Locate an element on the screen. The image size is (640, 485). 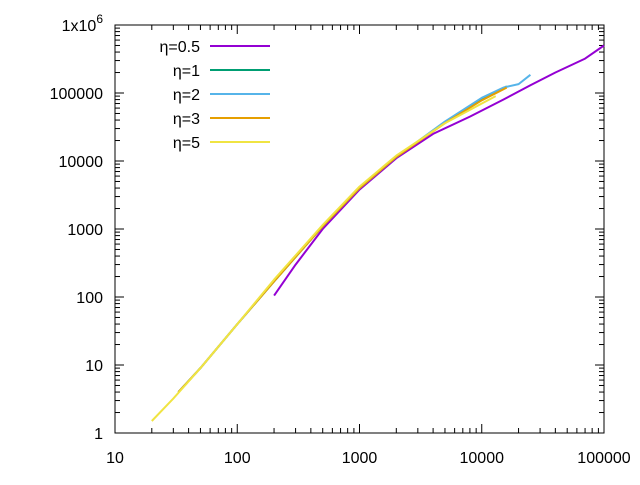
y-tick-label: 10000 is located at coordinates (81, 162).